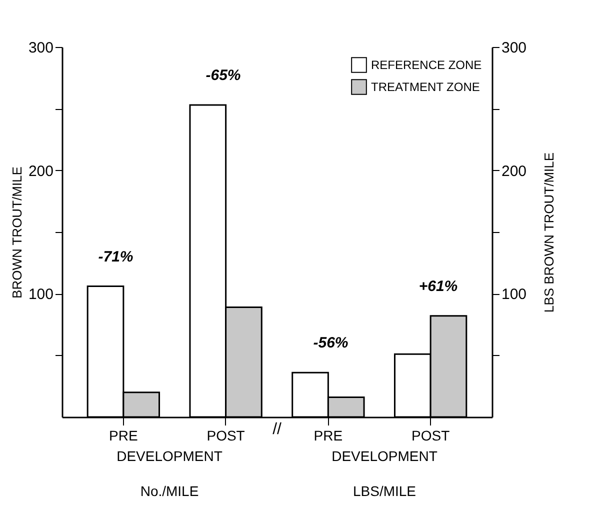 This screenshot has width=613, height=513. What do you see at coordinates (16, 232) in the screenshot?
I see `y-axis-title: BROWN TROUT/MILE` at bounding box center [16, 232].